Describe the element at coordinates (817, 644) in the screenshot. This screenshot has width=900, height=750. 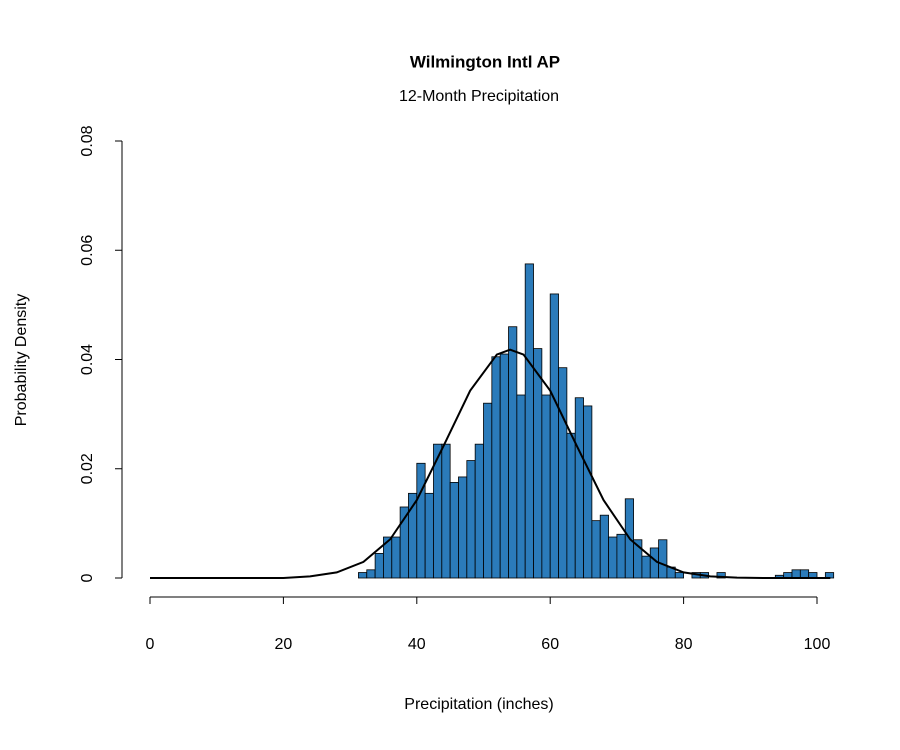
I see `x-tick-label: 100` at that location.